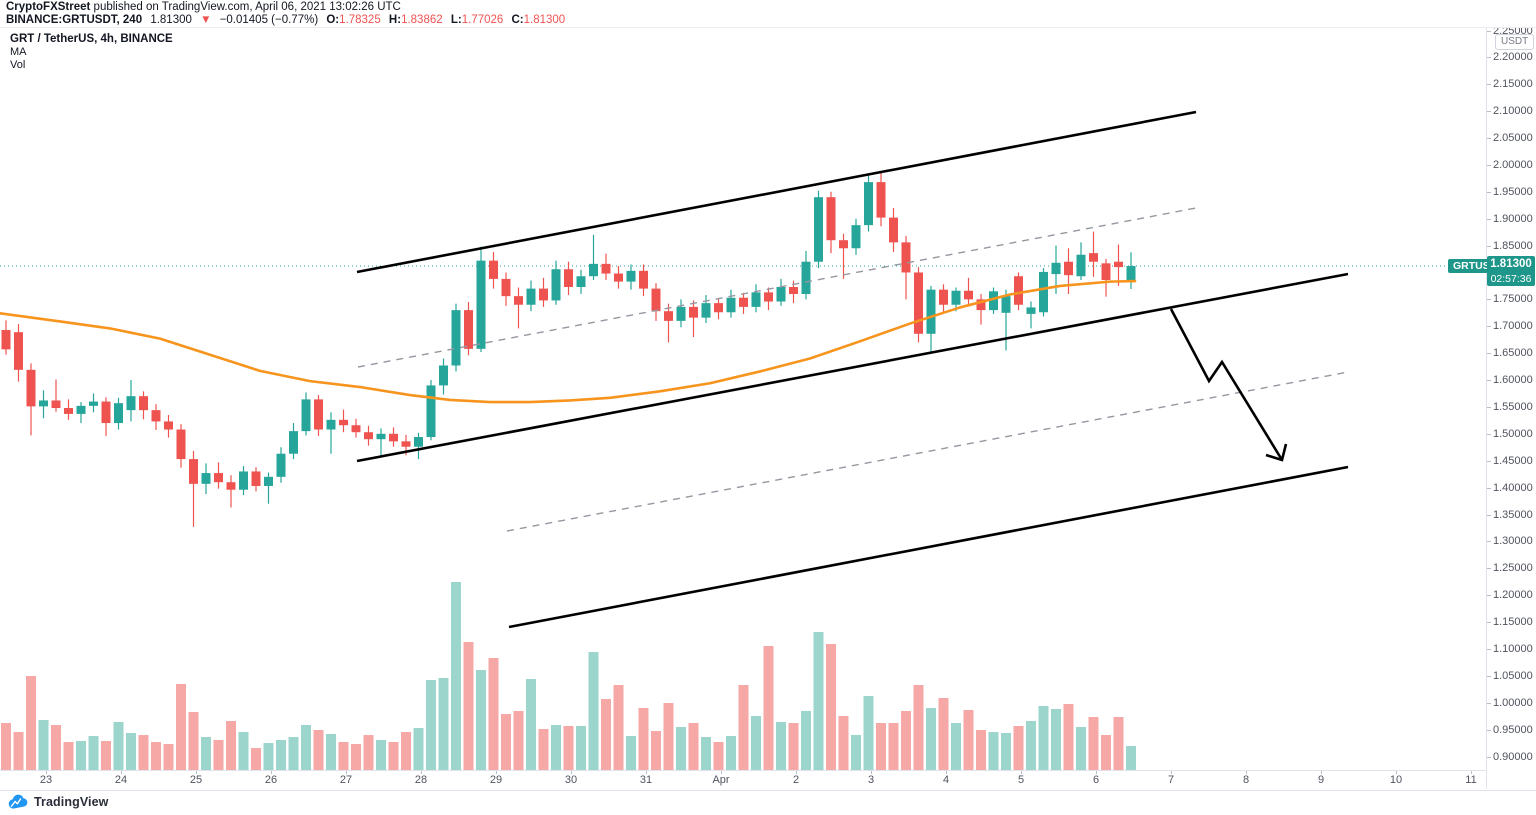 The image size is (1536, 815). Describe the element at coordinates (1513, 729) in the screenshot. I see `price-tick-label: 0.95000` at that location.